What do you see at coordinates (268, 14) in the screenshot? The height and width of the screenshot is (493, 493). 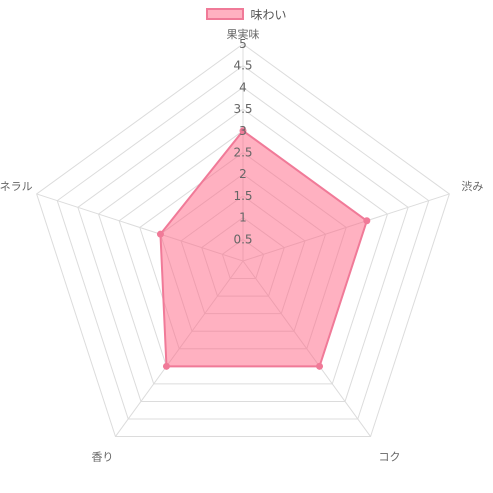 I see `legend-label: 味わい` at bounding box center [268, 14].